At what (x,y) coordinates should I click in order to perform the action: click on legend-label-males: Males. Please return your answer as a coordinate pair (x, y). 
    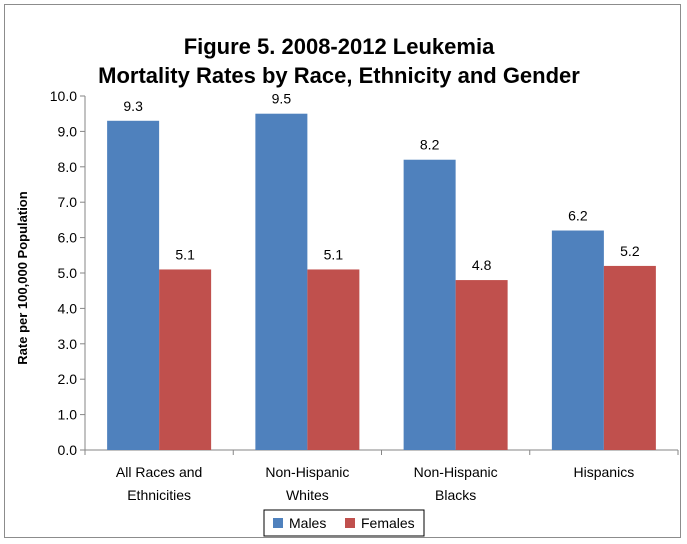
    Looking at the image, I should click on (307, 523).